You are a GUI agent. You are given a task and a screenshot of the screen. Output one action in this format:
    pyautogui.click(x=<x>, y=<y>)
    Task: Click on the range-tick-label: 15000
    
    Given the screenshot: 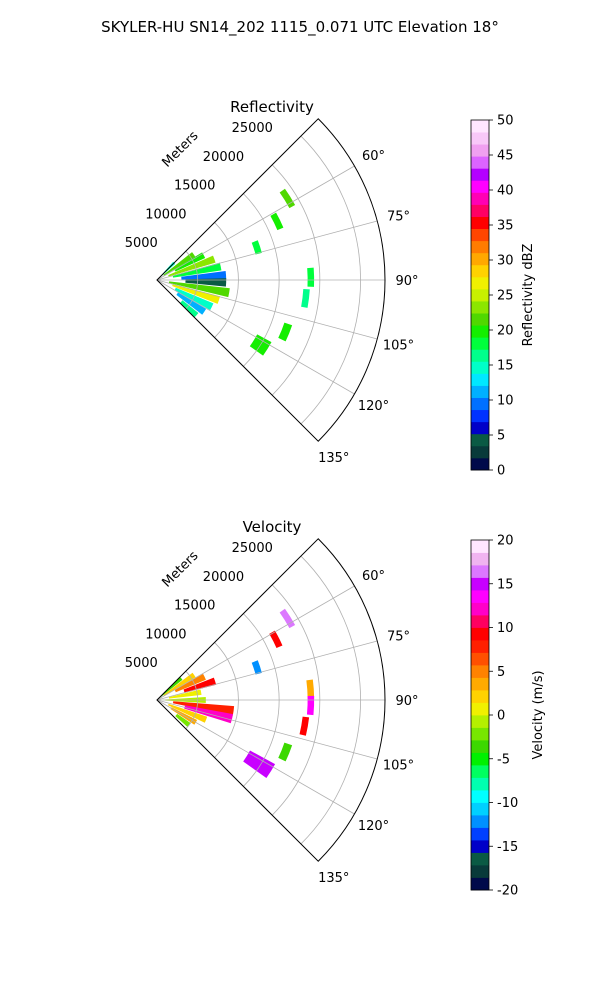 What is the action you would take?
    pyautogui.click(x=194, y=606)
    